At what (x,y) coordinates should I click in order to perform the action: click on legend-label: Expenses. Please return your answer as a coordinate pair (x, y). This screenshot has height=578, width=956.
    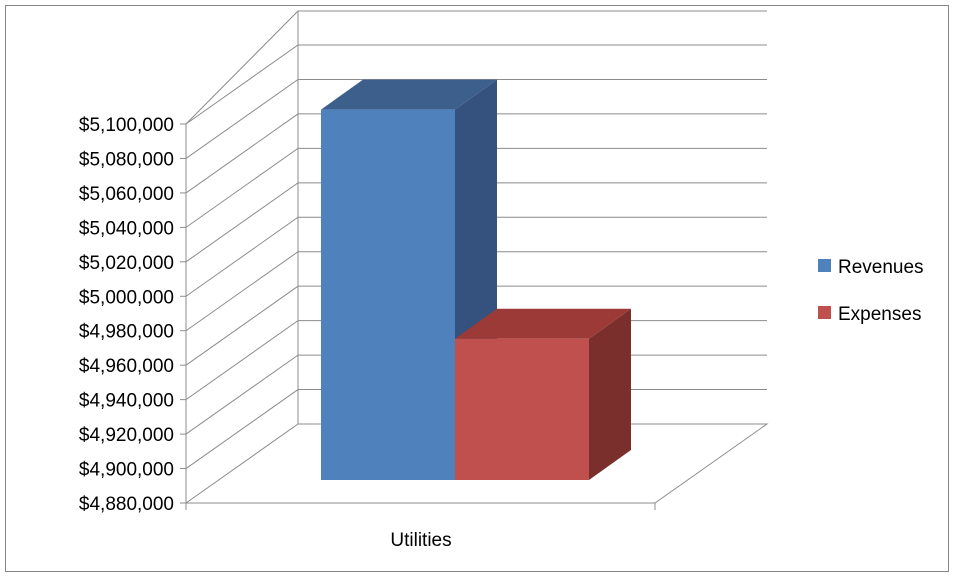
    Looking at the image, I should click on (879, 314).